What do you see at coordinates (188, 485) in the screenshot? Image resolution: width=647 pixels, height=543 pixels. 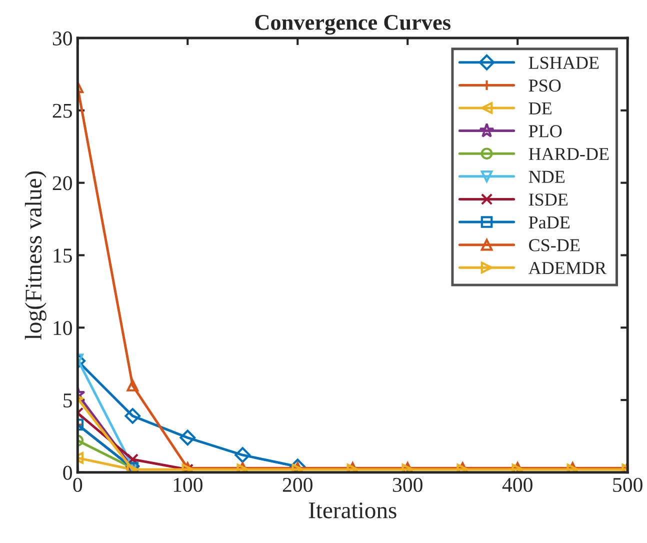 I see `x-tick-label: 100` at bounding box center [188, 485].